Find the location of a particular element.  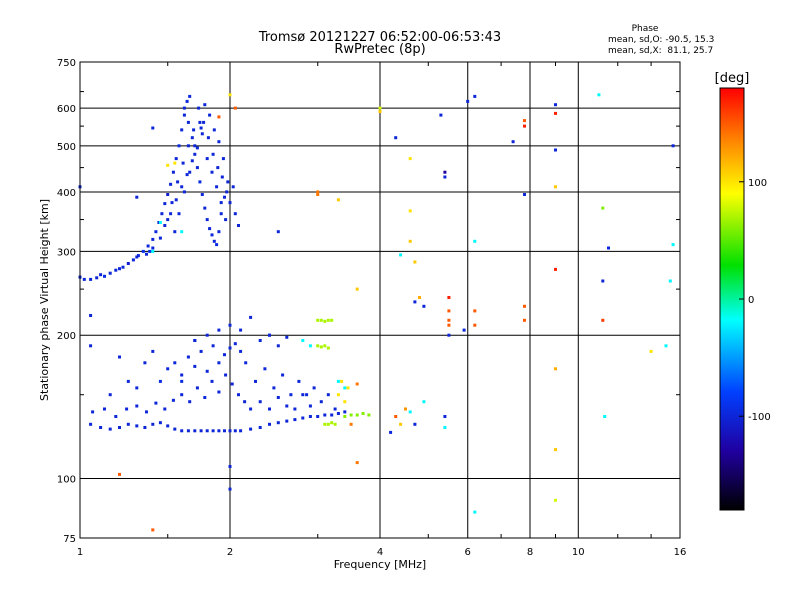

y-tick-label: 100 is located at coordinates (66, 480).